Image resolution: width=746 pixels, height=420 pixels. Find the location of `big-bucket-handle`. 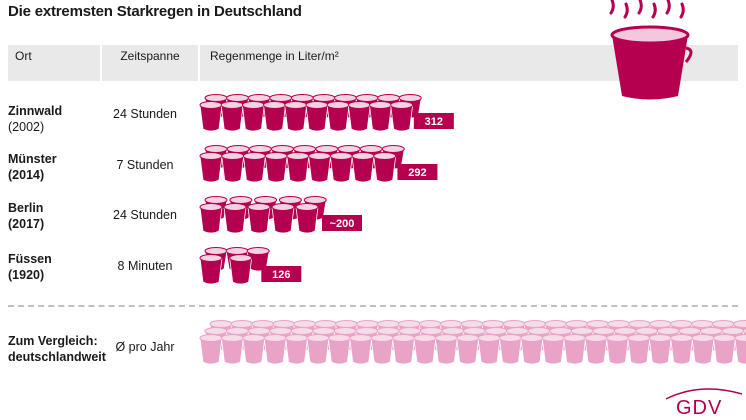

big-bucket-handle is located at coordinates (688, 54).